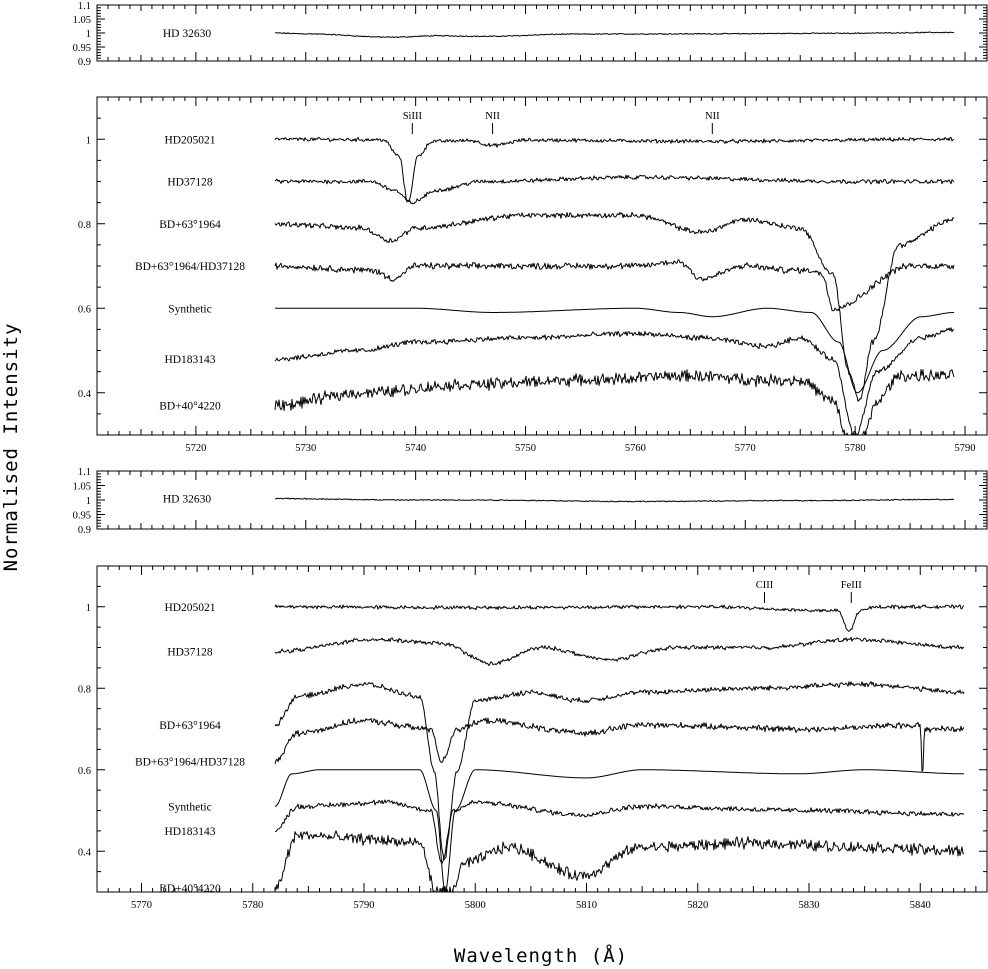  Describe the element at coordinates (635, 448) in the screenshot. I see `x-tick-label: 5760` at that location.